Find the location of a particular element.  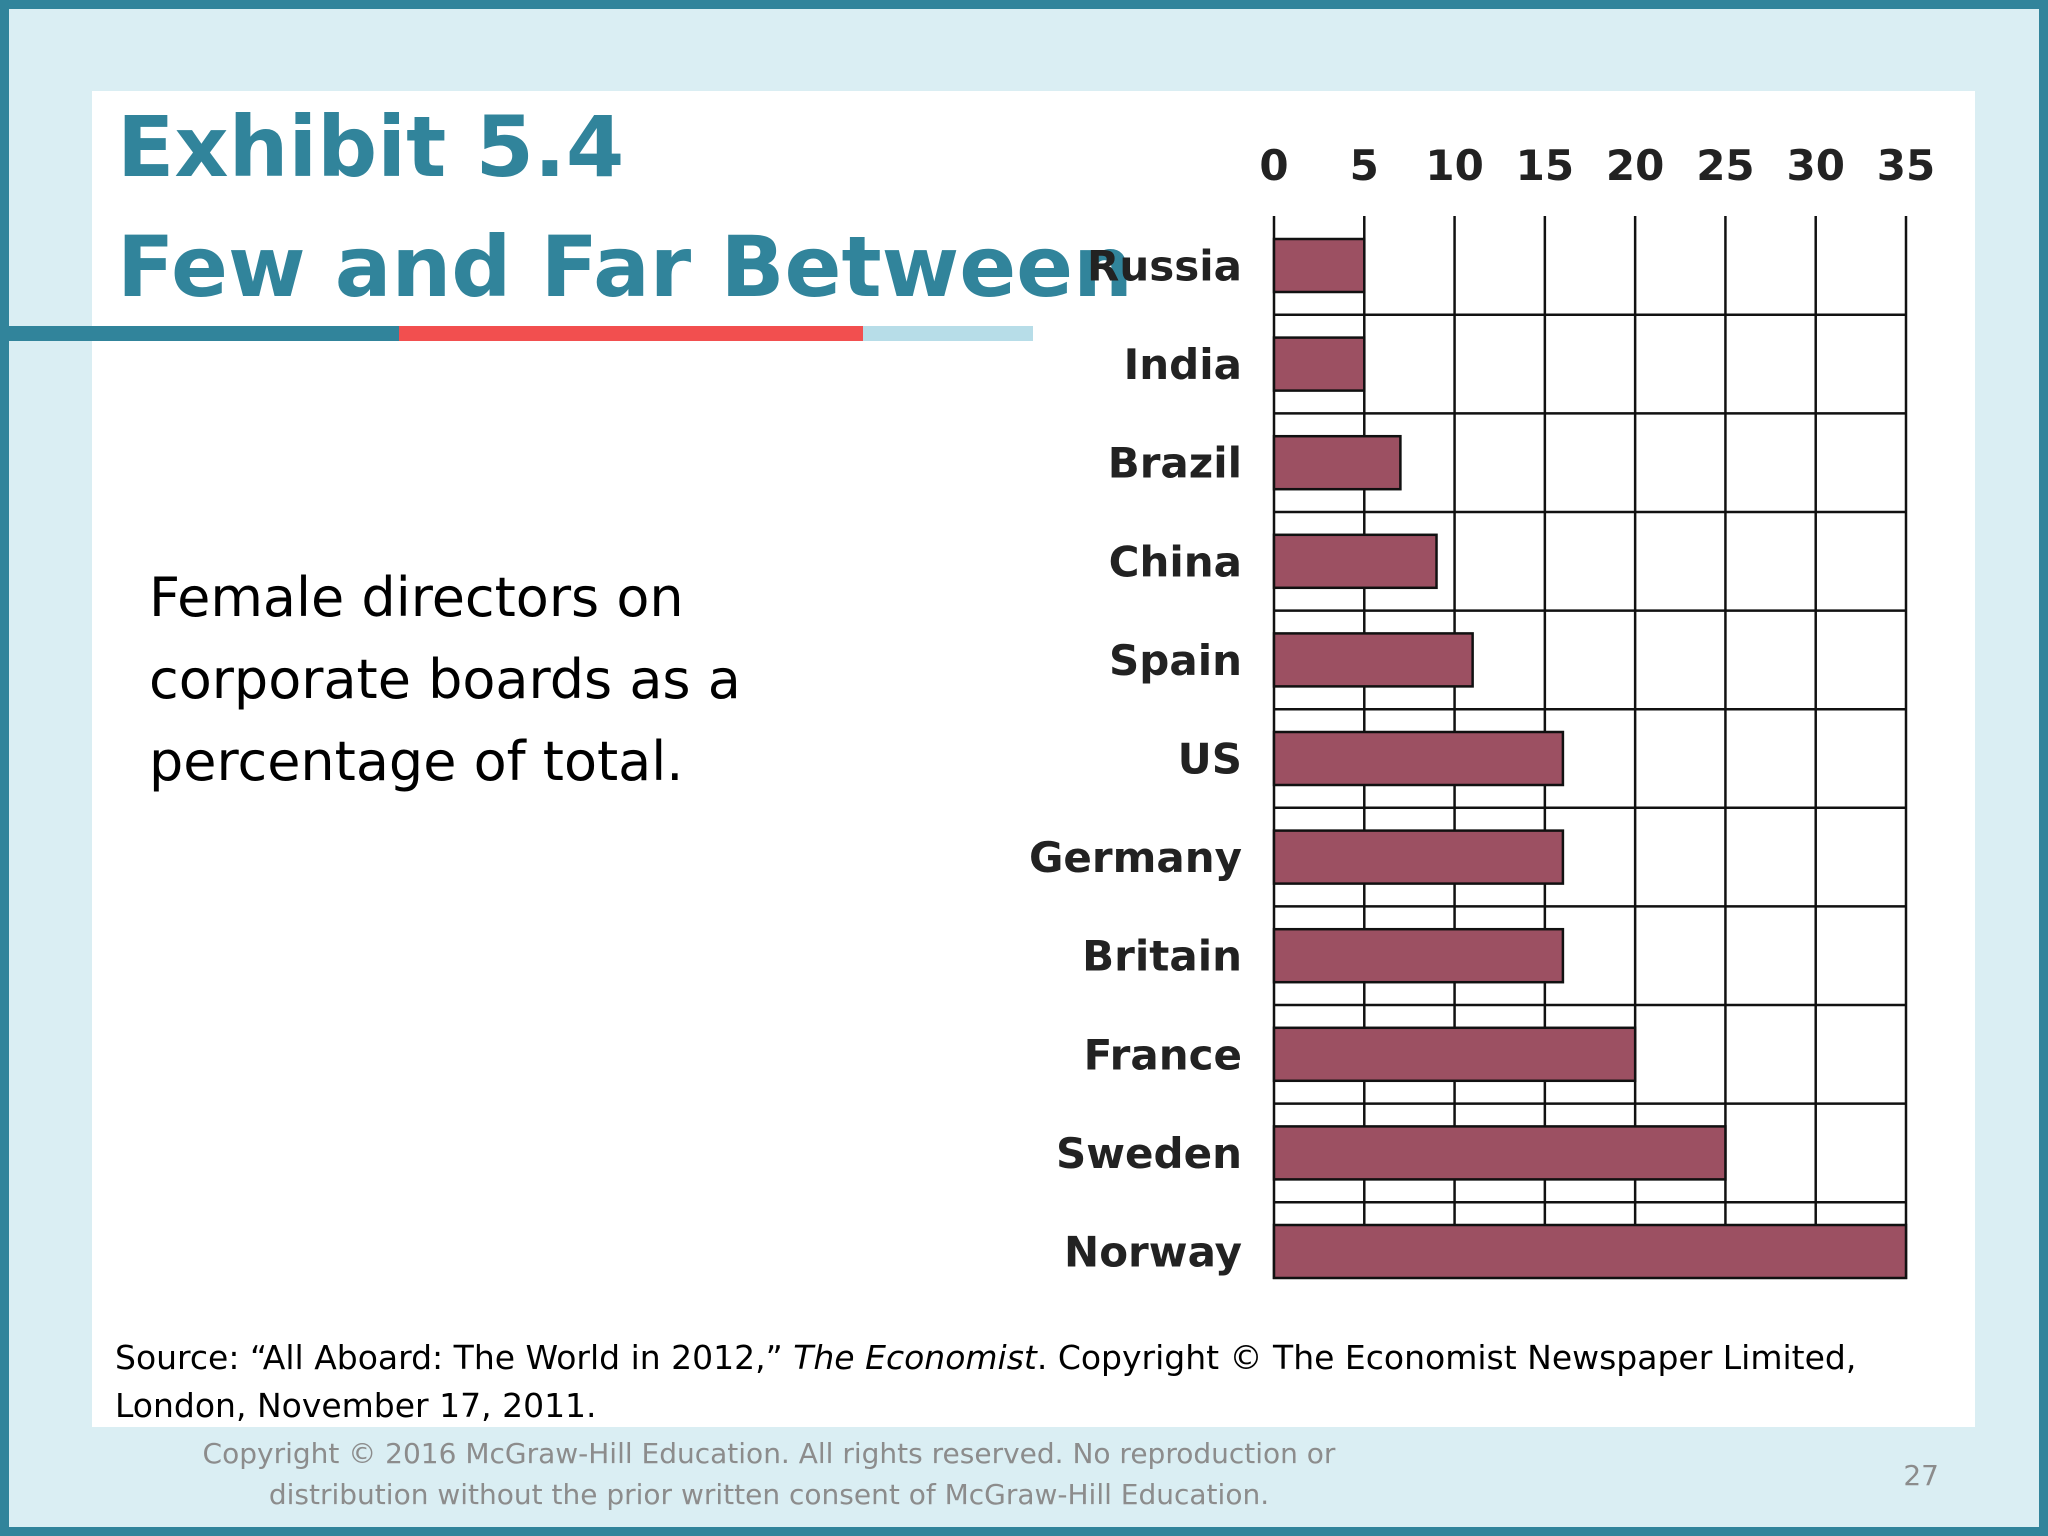

bar-china is located at coordinates (1355, 561).